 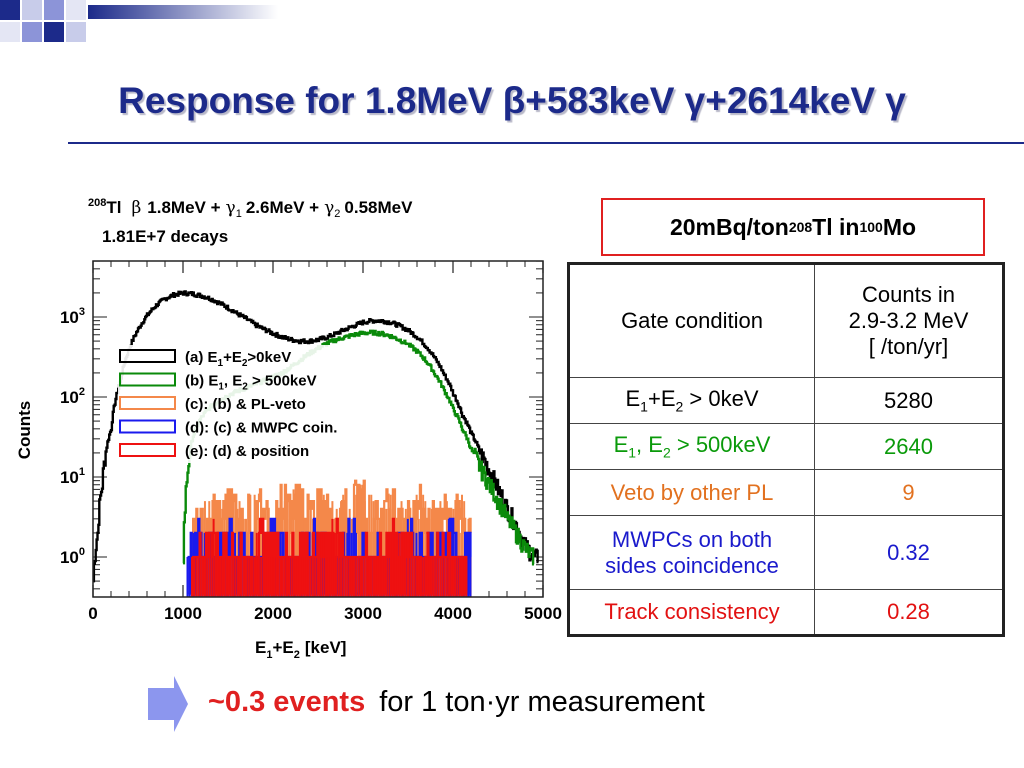 What do you see at coordinates (183, 207) in the screenshot?
I see `header-beta-energy: 1.8MeV +` at bounding box center [183, 207].